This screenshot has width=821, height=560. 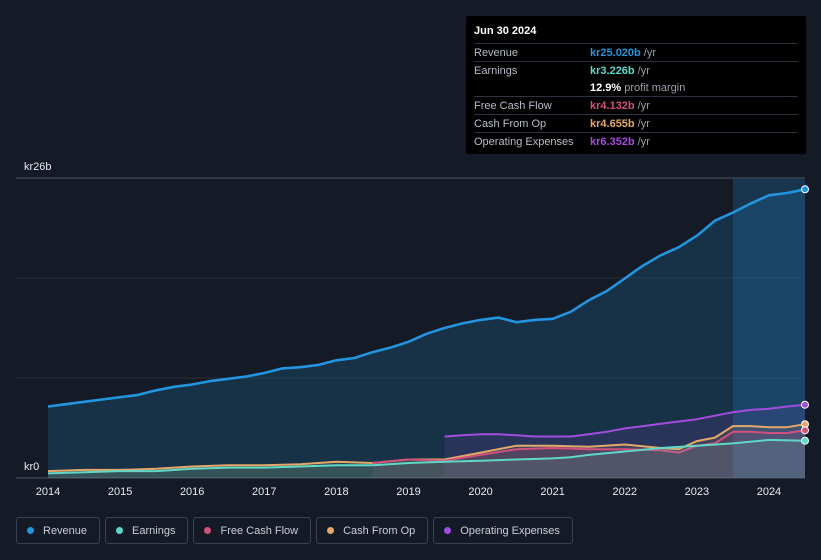 I want to click on y-axis-bottom-label: kr0, so click(x=31, y=467).